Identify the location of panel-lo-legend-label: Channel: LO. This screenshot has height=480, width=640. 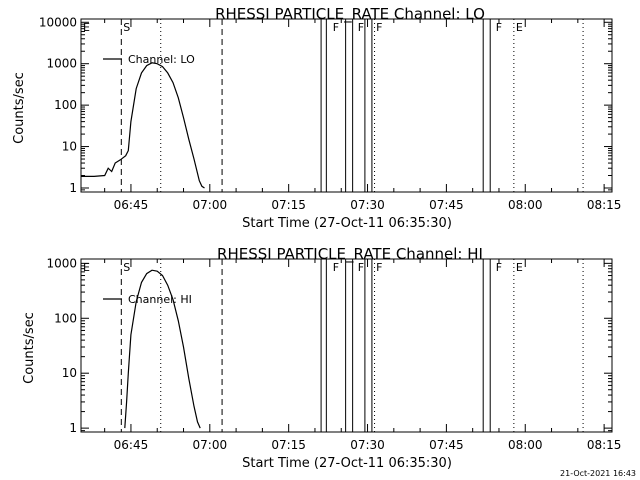
(161, 59).